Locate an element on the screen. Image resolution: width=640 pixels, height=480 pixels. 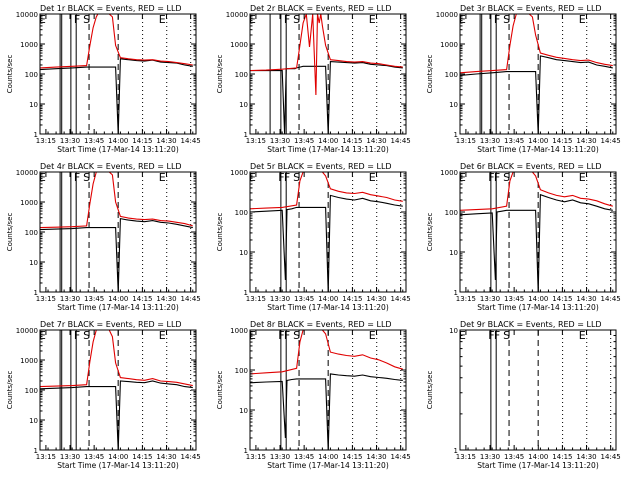
panel-title: Det 2r BLACK = Events, RED = LLD is located at coordinates (321, 8).